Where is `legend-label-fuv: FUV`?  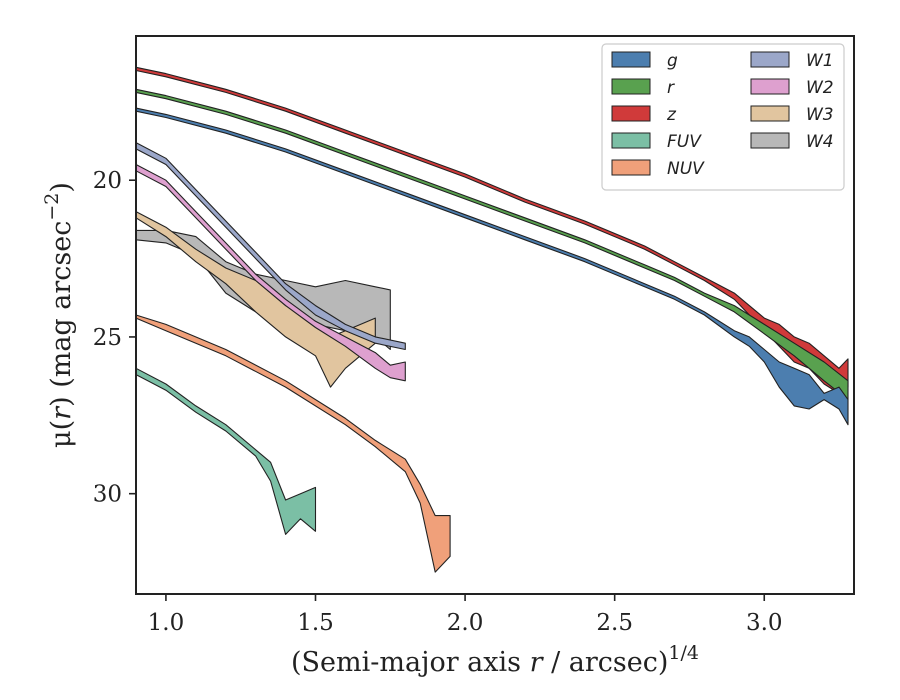
legend-label-fuv: FUV is located at coordinates (684, 142).